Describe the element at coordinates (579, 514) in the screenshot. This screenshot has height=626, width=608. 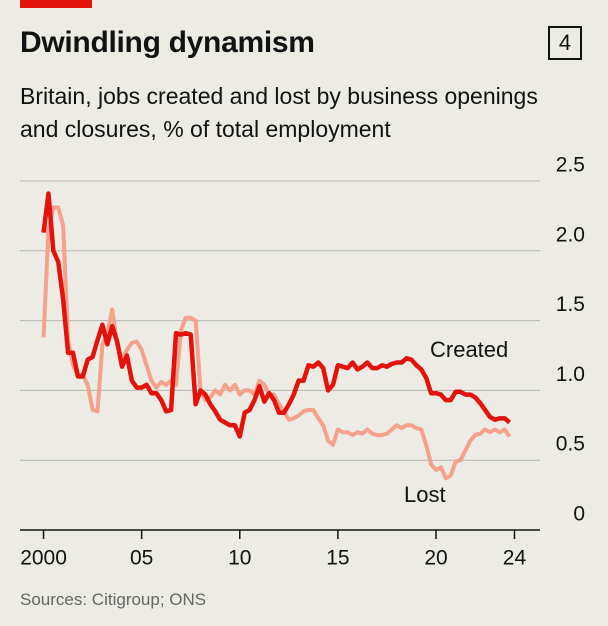
I see `y-tick-label: 0` at that location.